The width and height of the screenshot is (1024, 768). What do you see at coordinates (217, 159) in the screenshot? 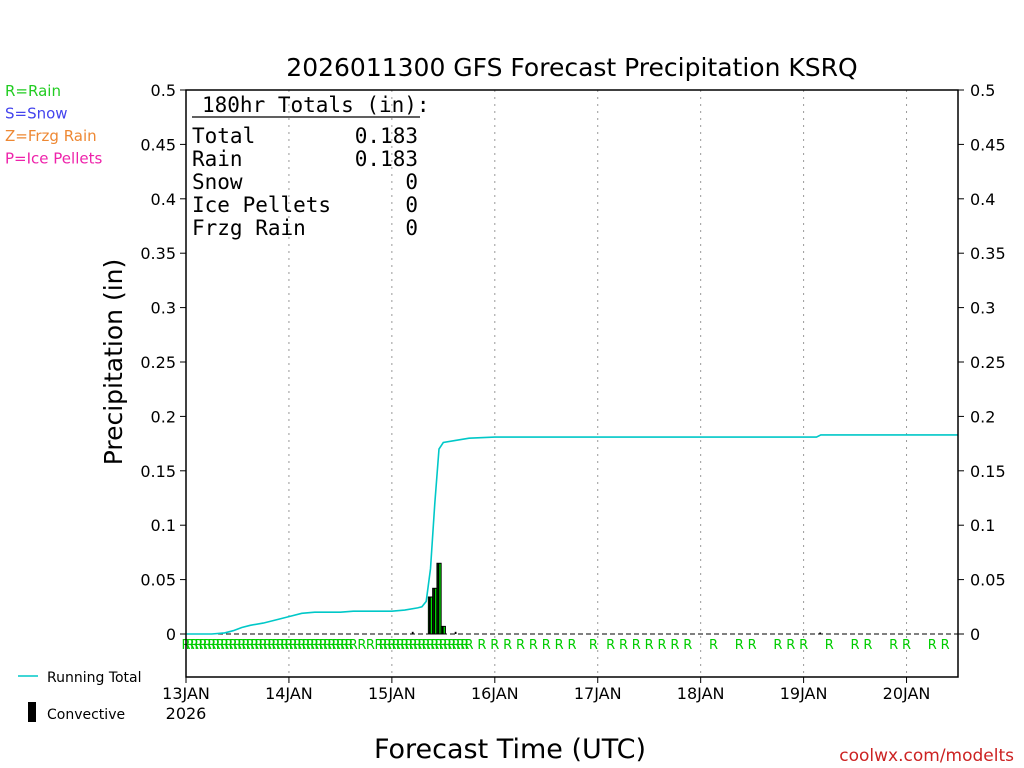
I see `totals-row-label: Rain` at bounding box center [217, 159].